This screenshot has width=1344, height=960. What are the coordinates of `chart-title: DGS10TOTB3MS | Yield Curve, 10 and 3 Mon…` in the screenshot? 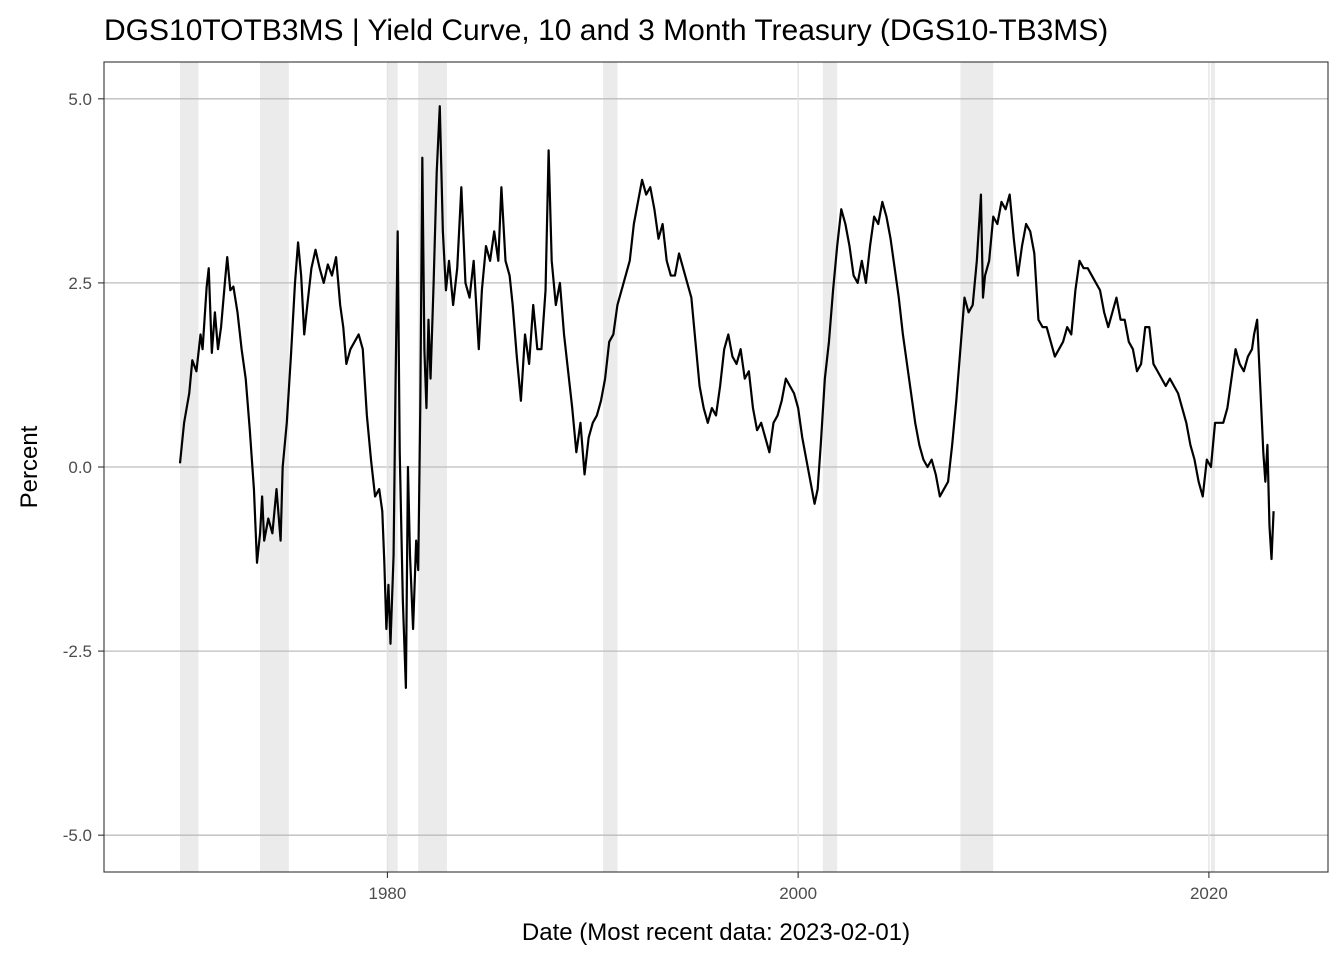 It's located at (606, 30).